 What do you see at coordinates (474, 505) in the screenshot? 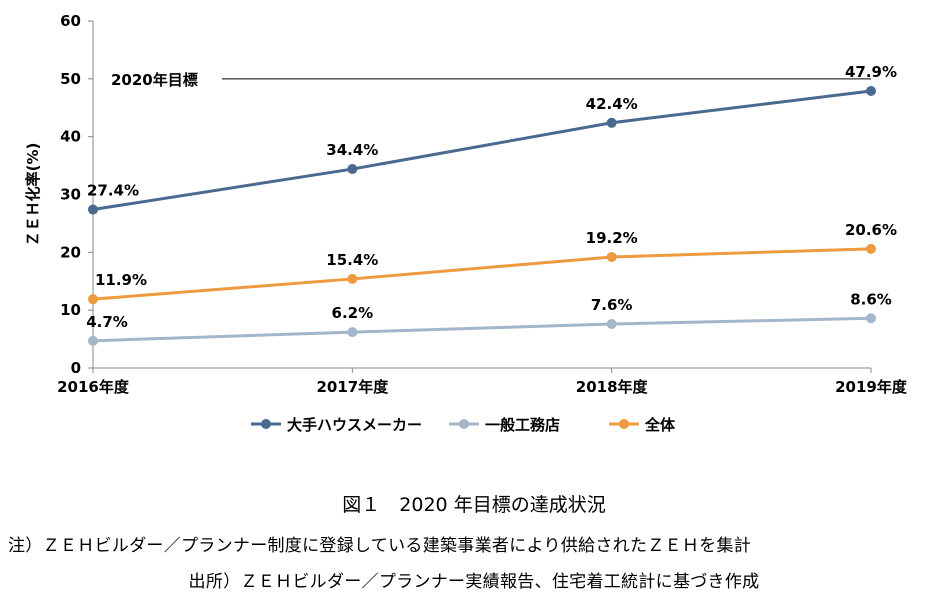
I see `figure-title: 図１ 2020 年目標の達成状況` at bounding box center [474, 505].